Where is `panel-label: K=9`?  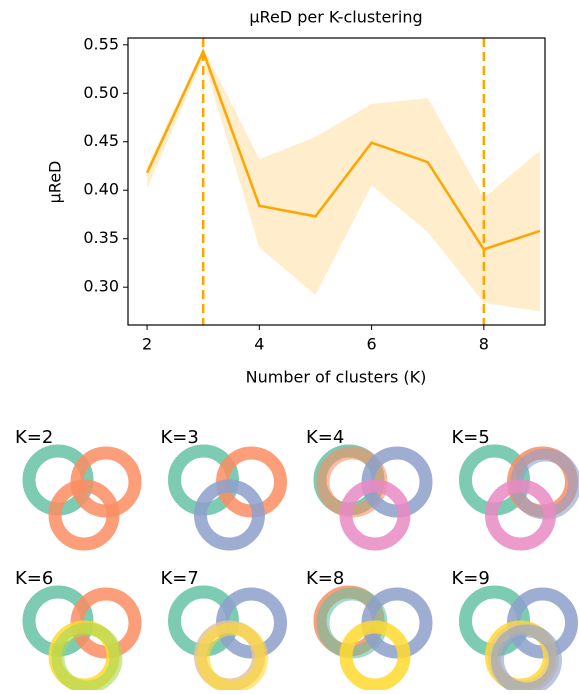 panel-label: K=9 is located at coordinates (471, 578).